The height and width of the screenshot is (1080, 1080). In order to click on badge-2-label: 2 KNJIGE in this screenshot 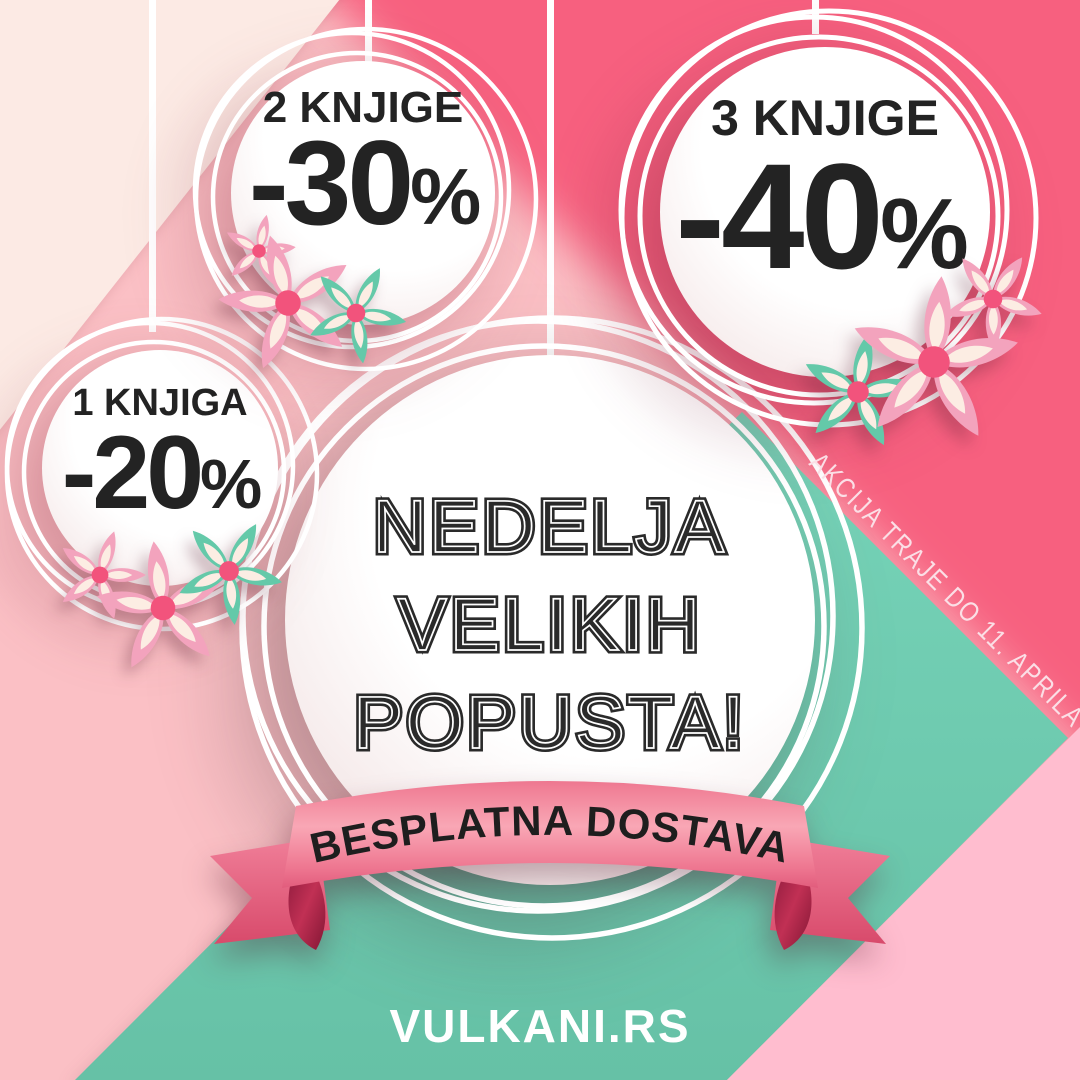, I will do `click(363, 107)`.